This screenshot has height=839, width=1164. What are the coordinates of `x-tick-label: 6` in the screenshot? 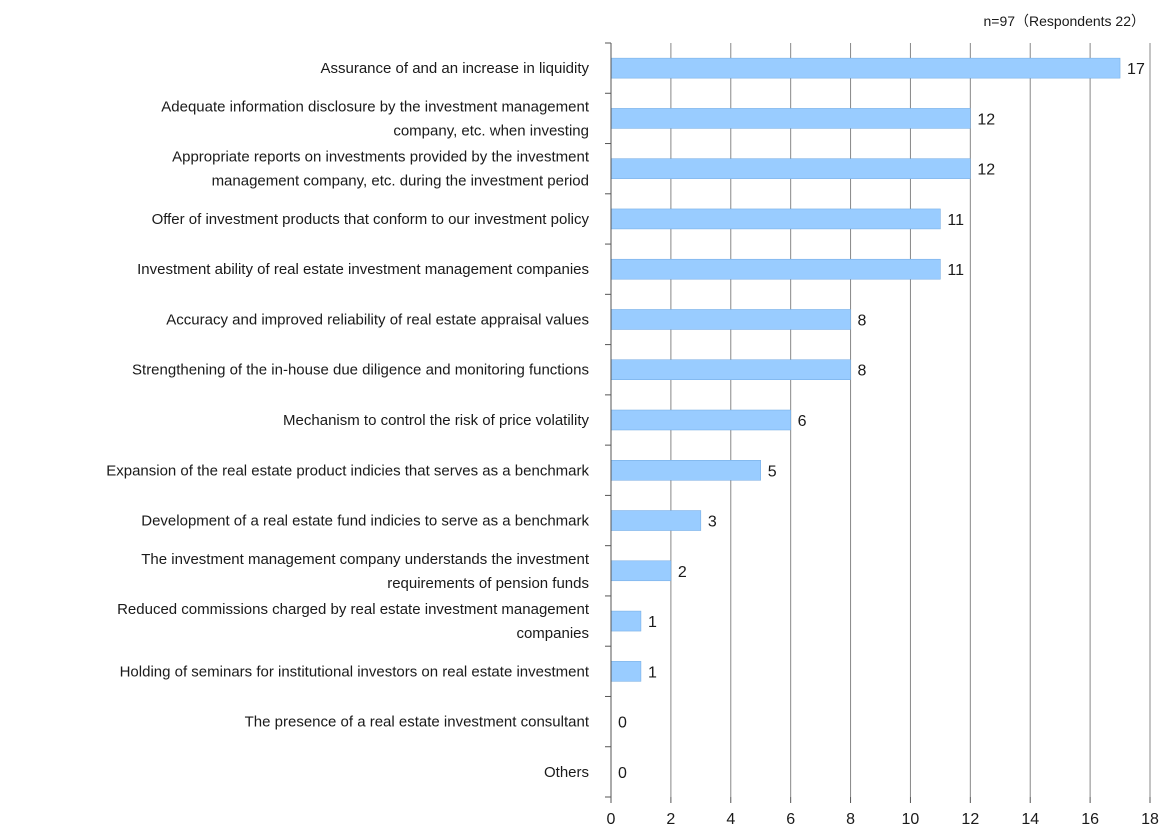 It's located at (790, 819).